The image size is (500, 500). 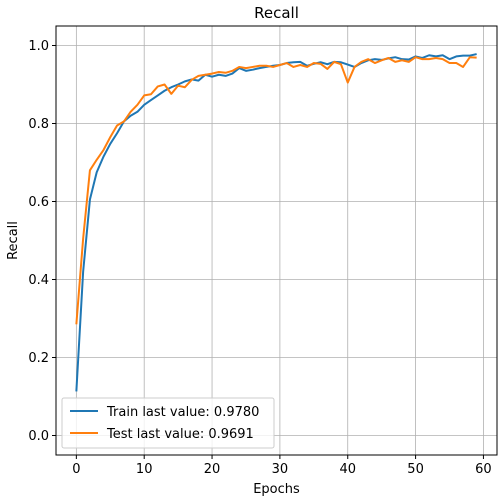 What do you see at coordinates (180, 434) in the screenshot?
I see `legend-label-test: Test last value: 0.9691` at bounding box center [180, 434].